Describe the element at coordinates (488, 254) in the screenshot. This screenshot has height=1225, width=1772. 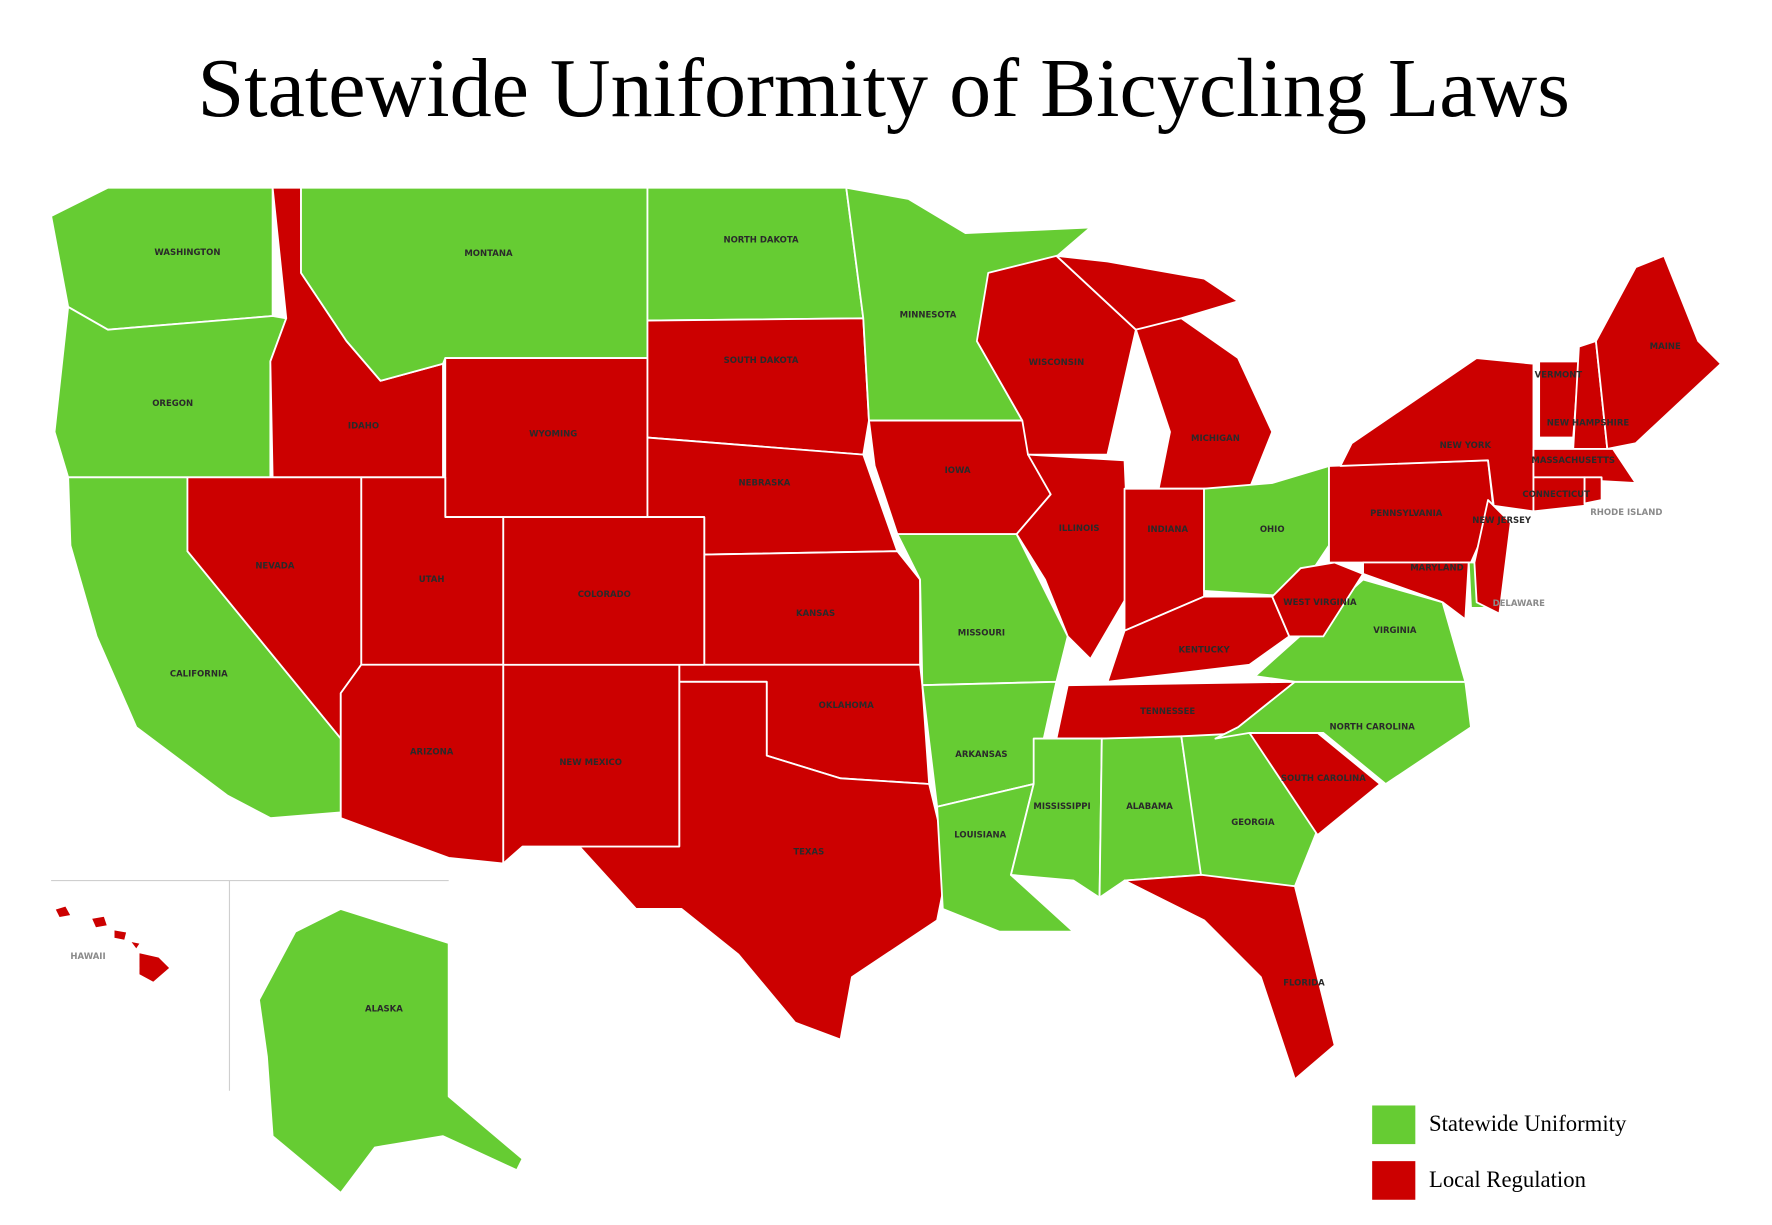
I see `state-label: MONTANA` at that location.